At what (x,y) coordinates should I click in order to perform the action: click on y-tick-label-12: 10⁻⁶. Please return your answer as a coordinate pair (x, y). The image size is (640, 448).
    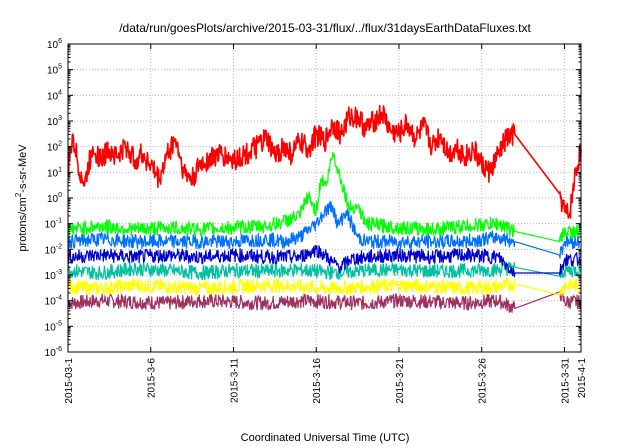
    Looking at the image, I should click on (53, 352).